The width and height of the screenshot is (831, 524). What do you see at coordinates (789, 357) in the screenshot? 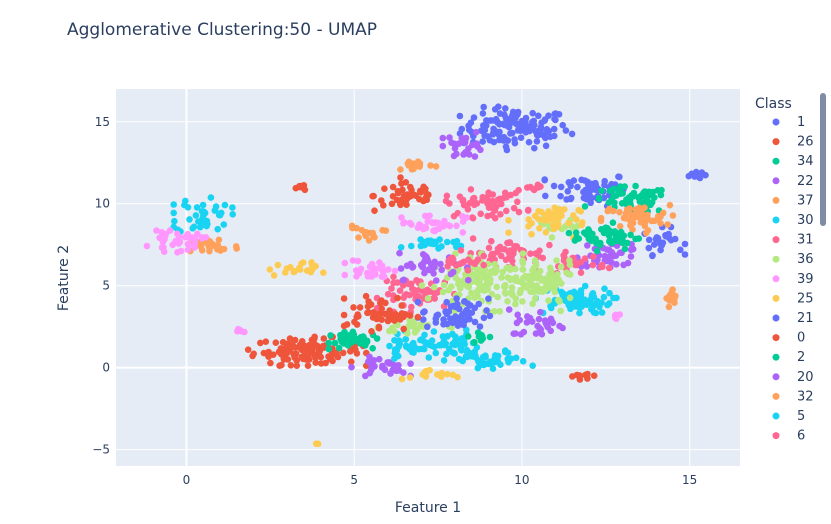
I see `legend-item-2: 2` at bounding box center [789, 357].